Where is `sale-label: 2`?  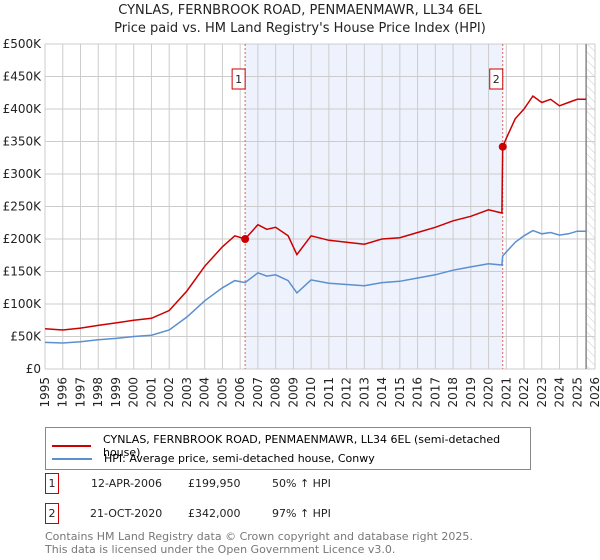
sale-label: 2 is located at coordinates (496, 79).